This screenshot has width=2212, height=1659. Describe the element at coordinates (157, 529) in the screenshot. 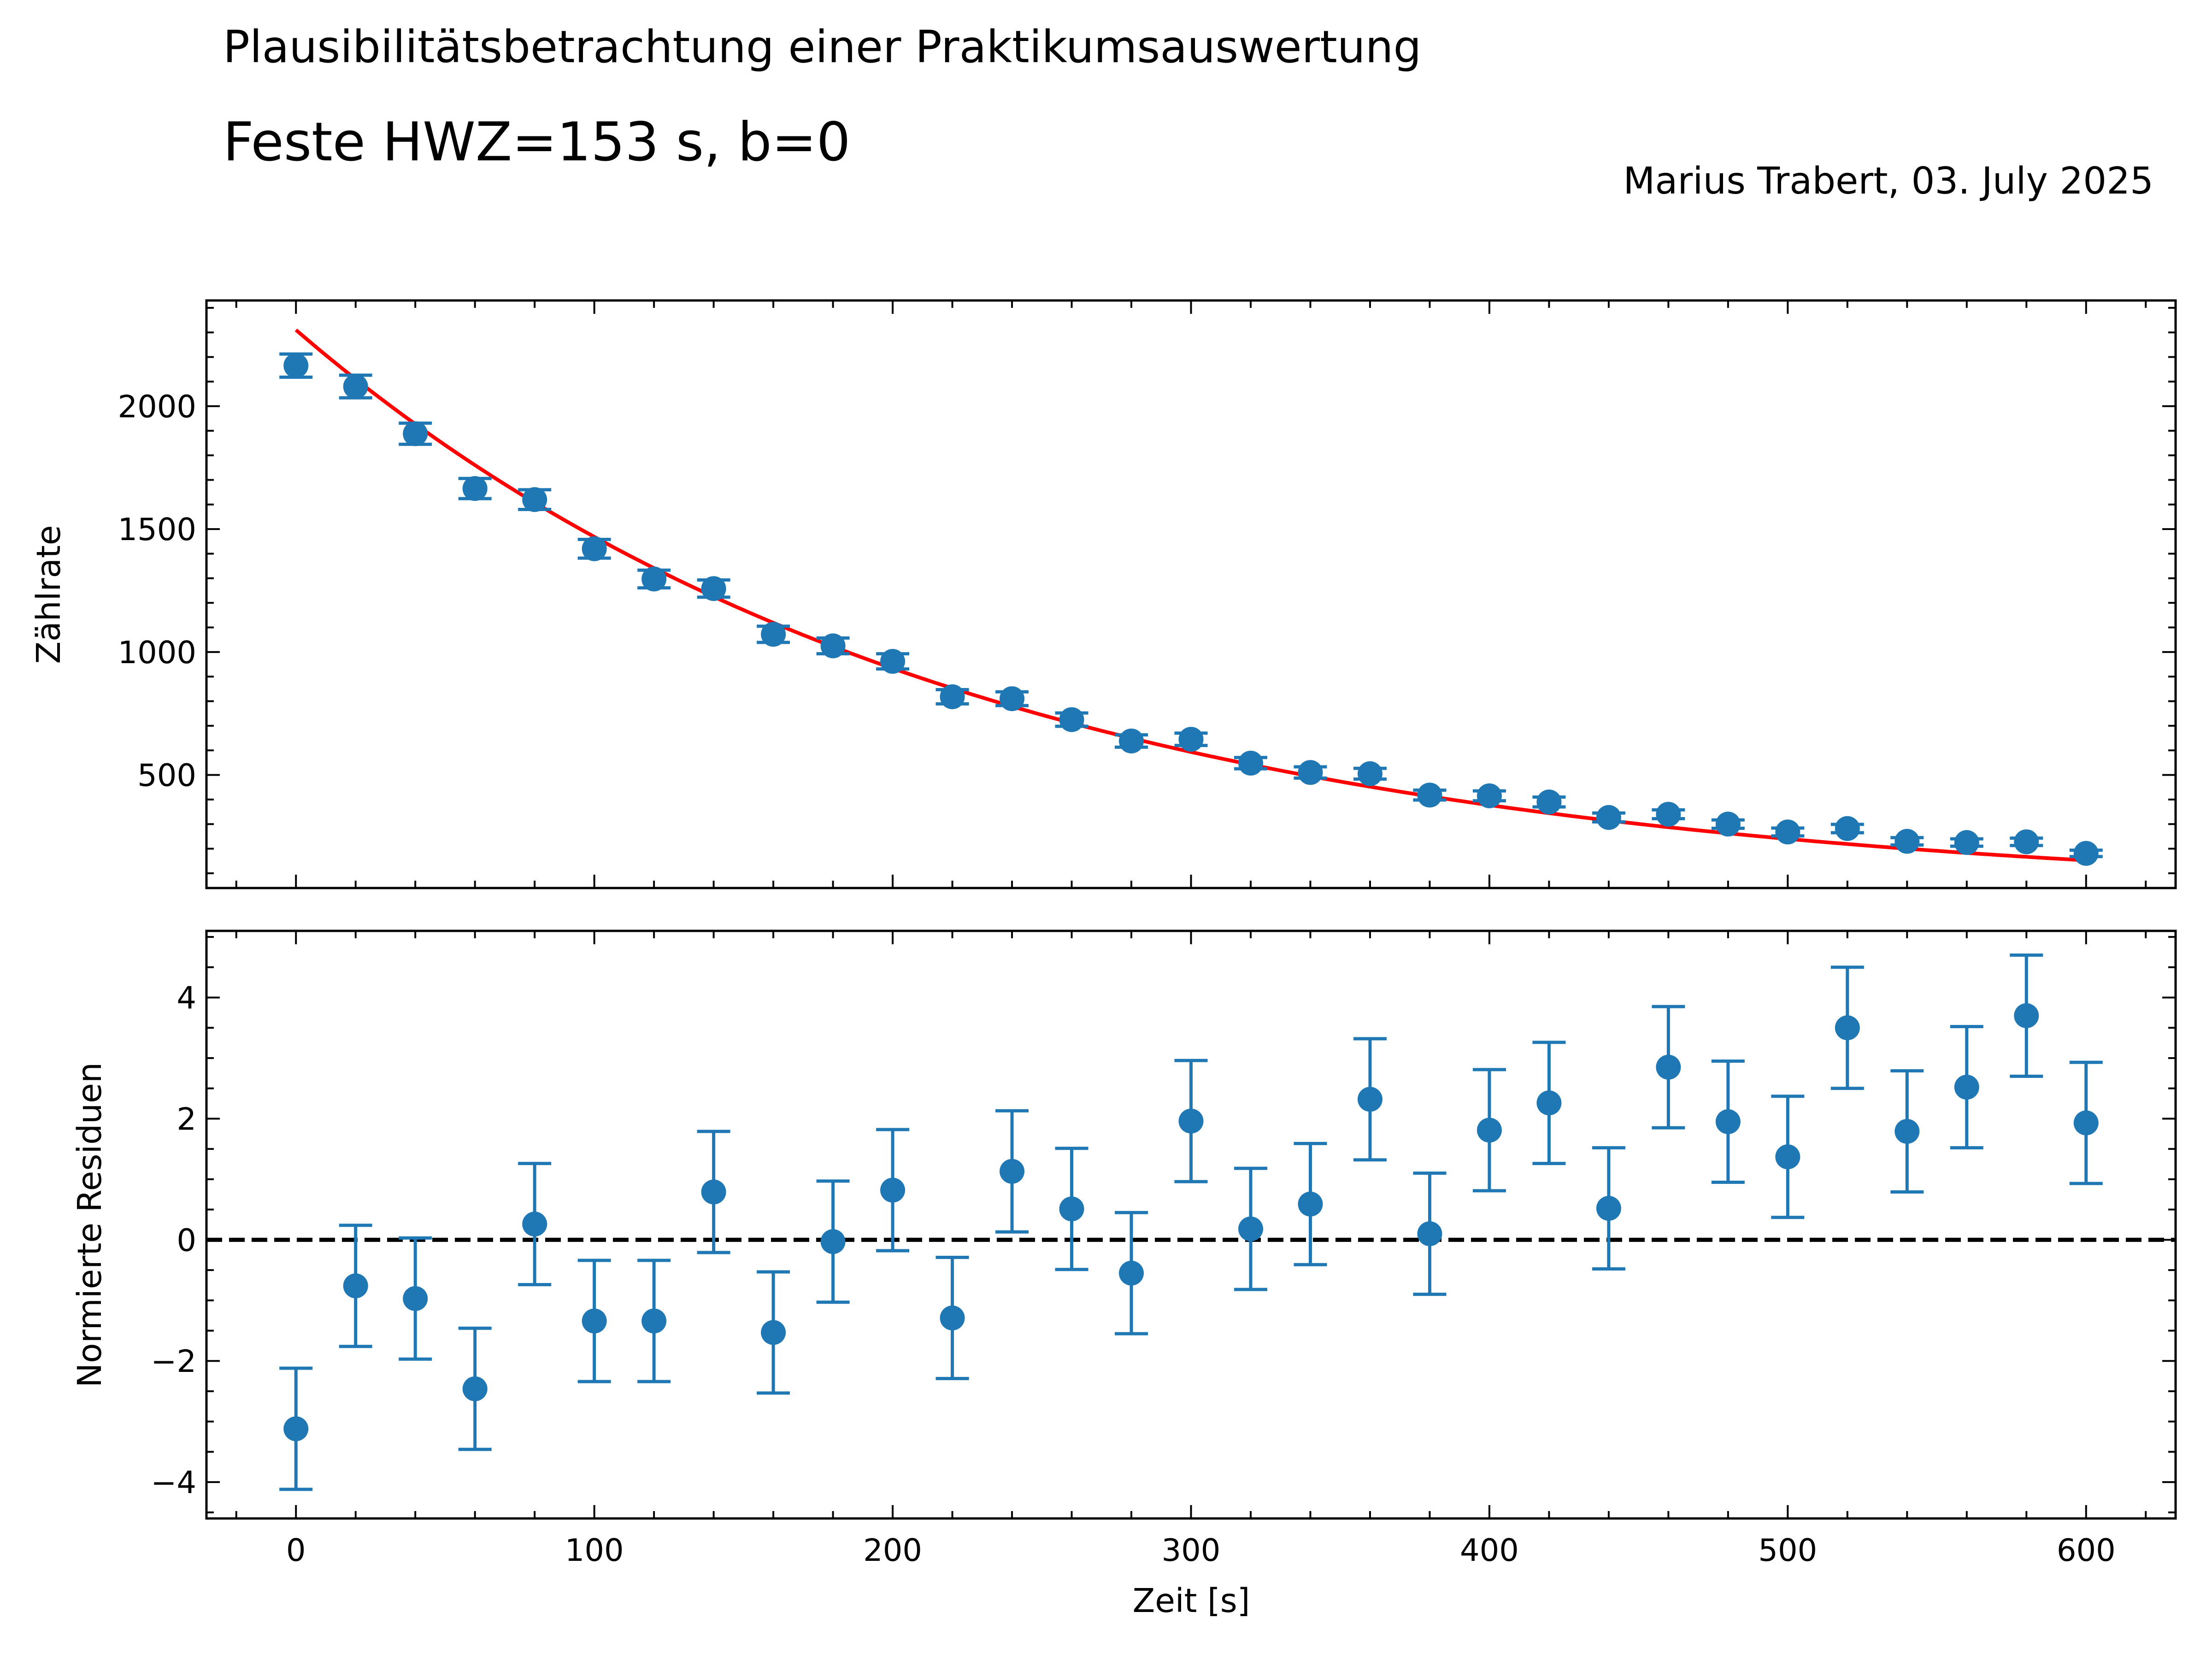

I see `y-tick-label: 1500` at that location.